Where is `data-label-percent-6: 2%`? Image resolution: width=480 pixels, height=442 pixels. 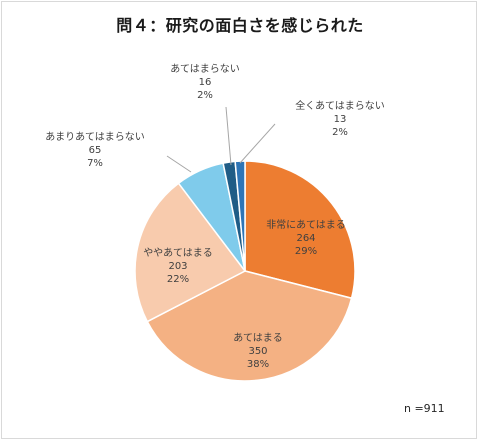
data-label-percent-6: 2% is located at coordinates (340, 132).